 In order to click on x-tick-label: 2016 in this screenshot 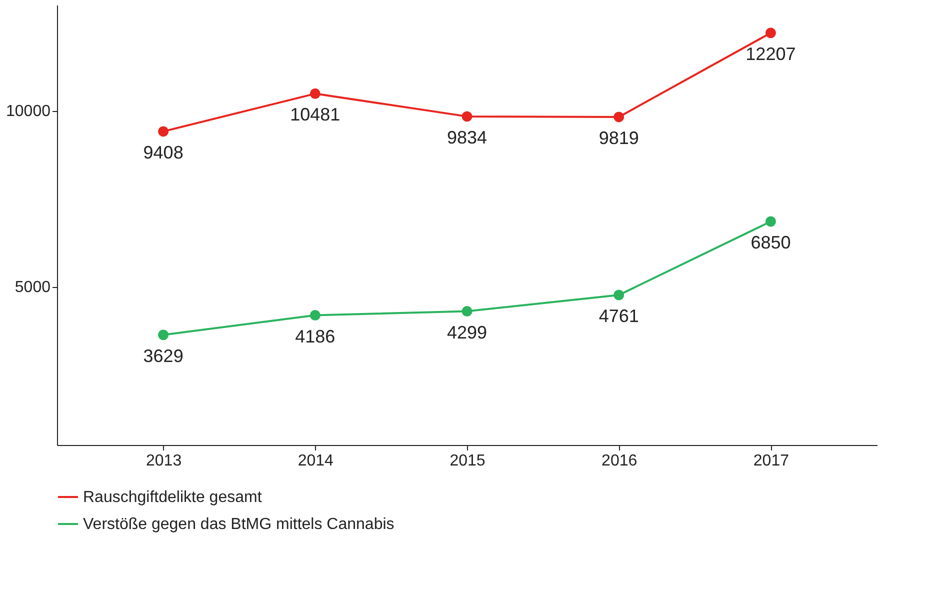, I will do `click(620, 461)`.